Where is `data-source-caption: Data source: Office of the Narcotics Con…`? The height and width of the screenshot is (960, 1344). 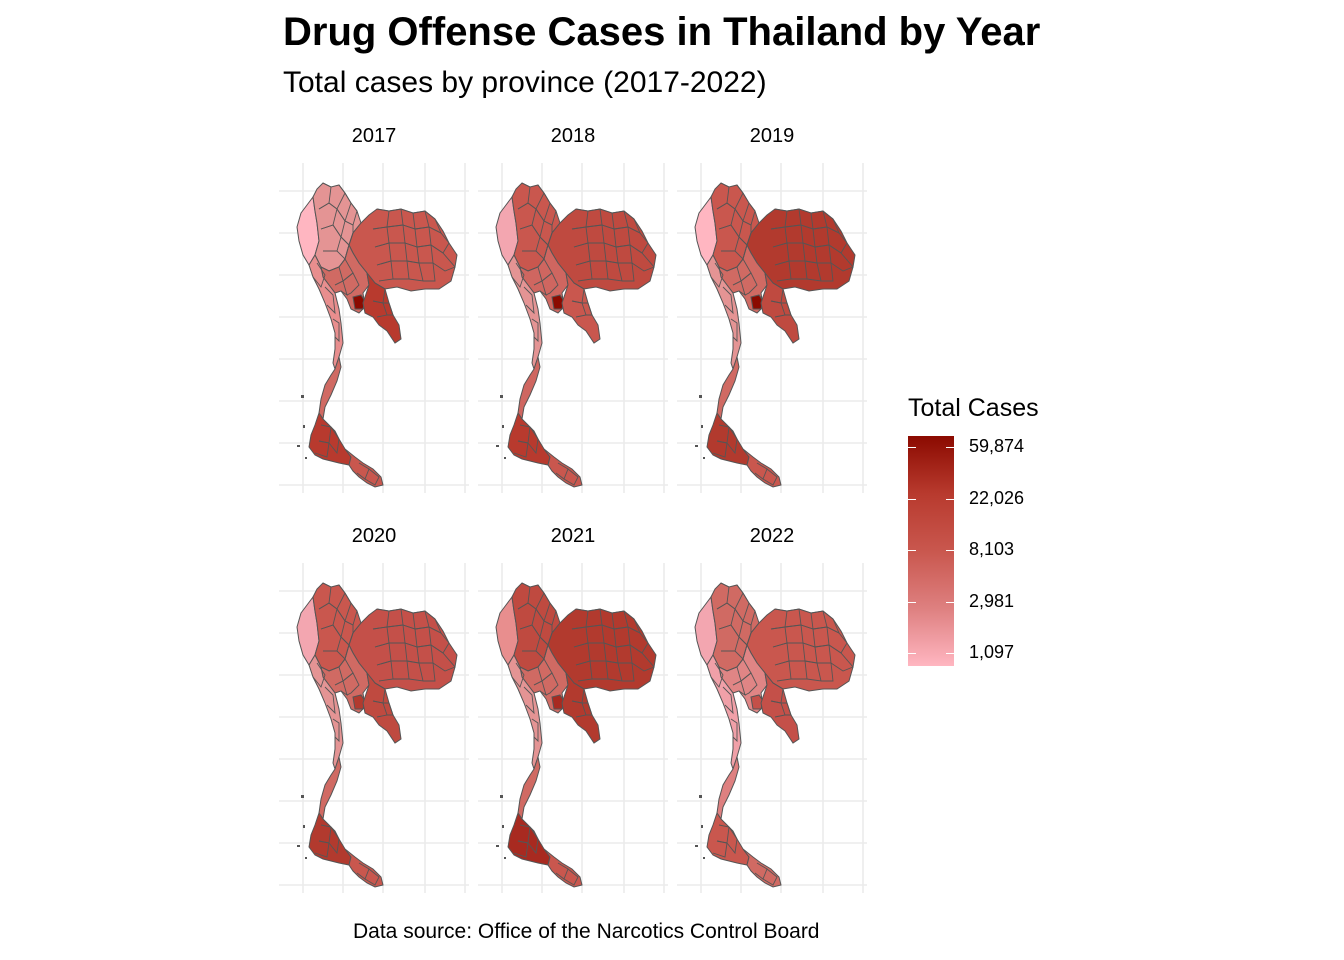 data-source-caption: Data source: Office of the Narcotics Con… is located at coordinates (586, 931).